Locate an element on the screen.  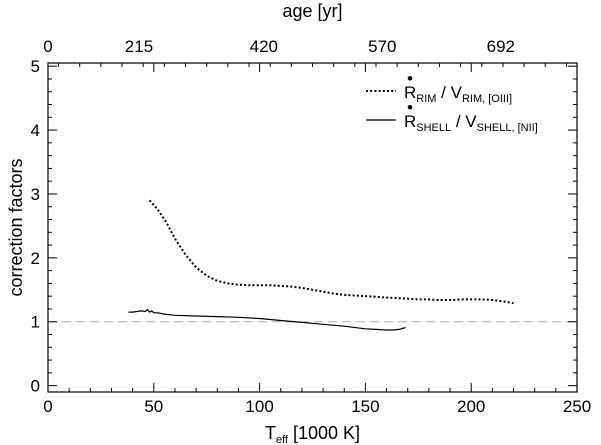
legend-entry-rim: RRIM / VRIM, [OIII] • is located at coordinates (439, 87).